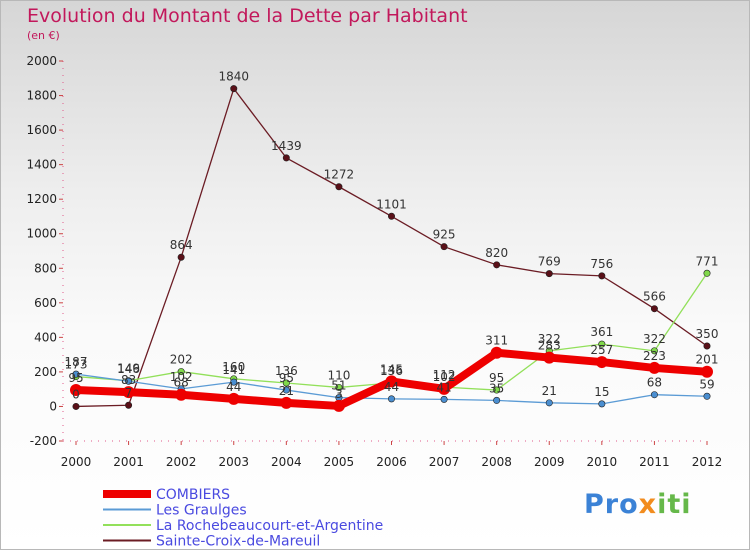 Image resolution: width=750 pixels, height=551 pixels. What do you see at coordinates (43, 441) in the screenshot?
I see `y-tick-label: -200` at bounding box center [43, 441].